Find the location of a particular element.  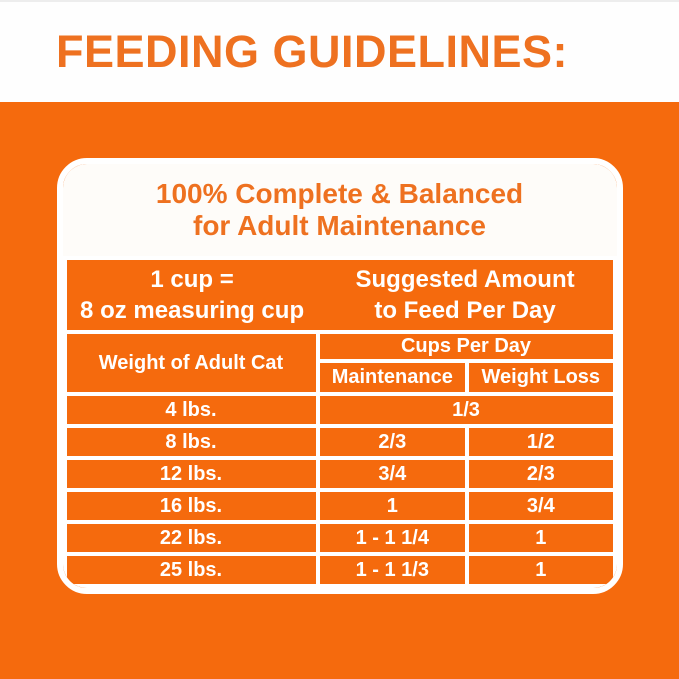

table-row: 25 lbs. 1 - 1 1/3 1 is located at coordinates (339, 570).